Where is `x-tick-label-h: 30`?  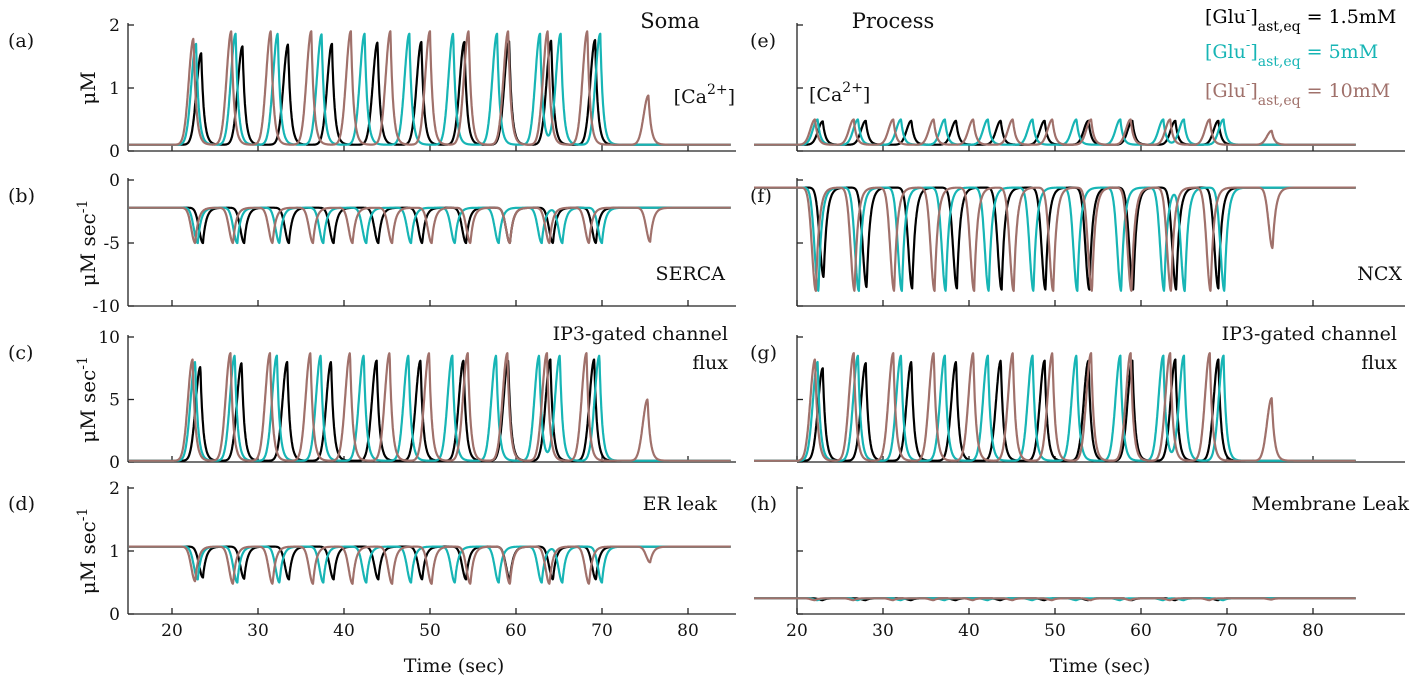 x-tick-label-h: 30 is located at coordinates (883, 631).